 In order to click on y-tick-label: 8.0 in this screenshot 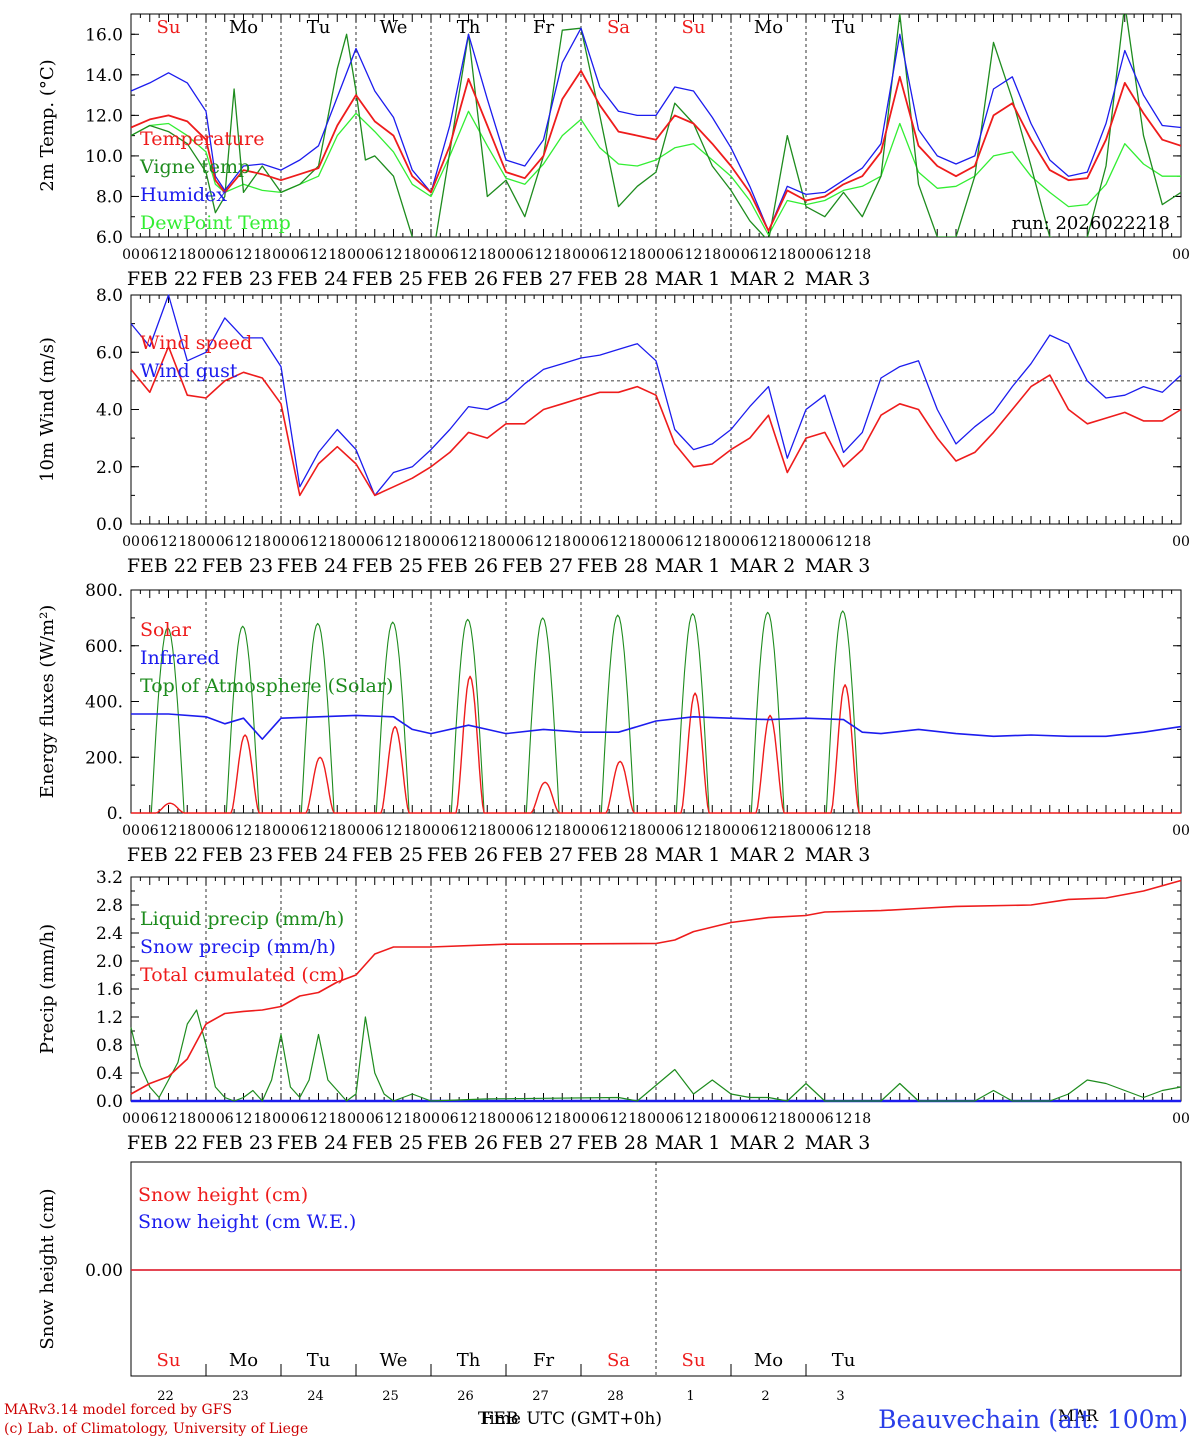, I will do `click(109, 296)`.